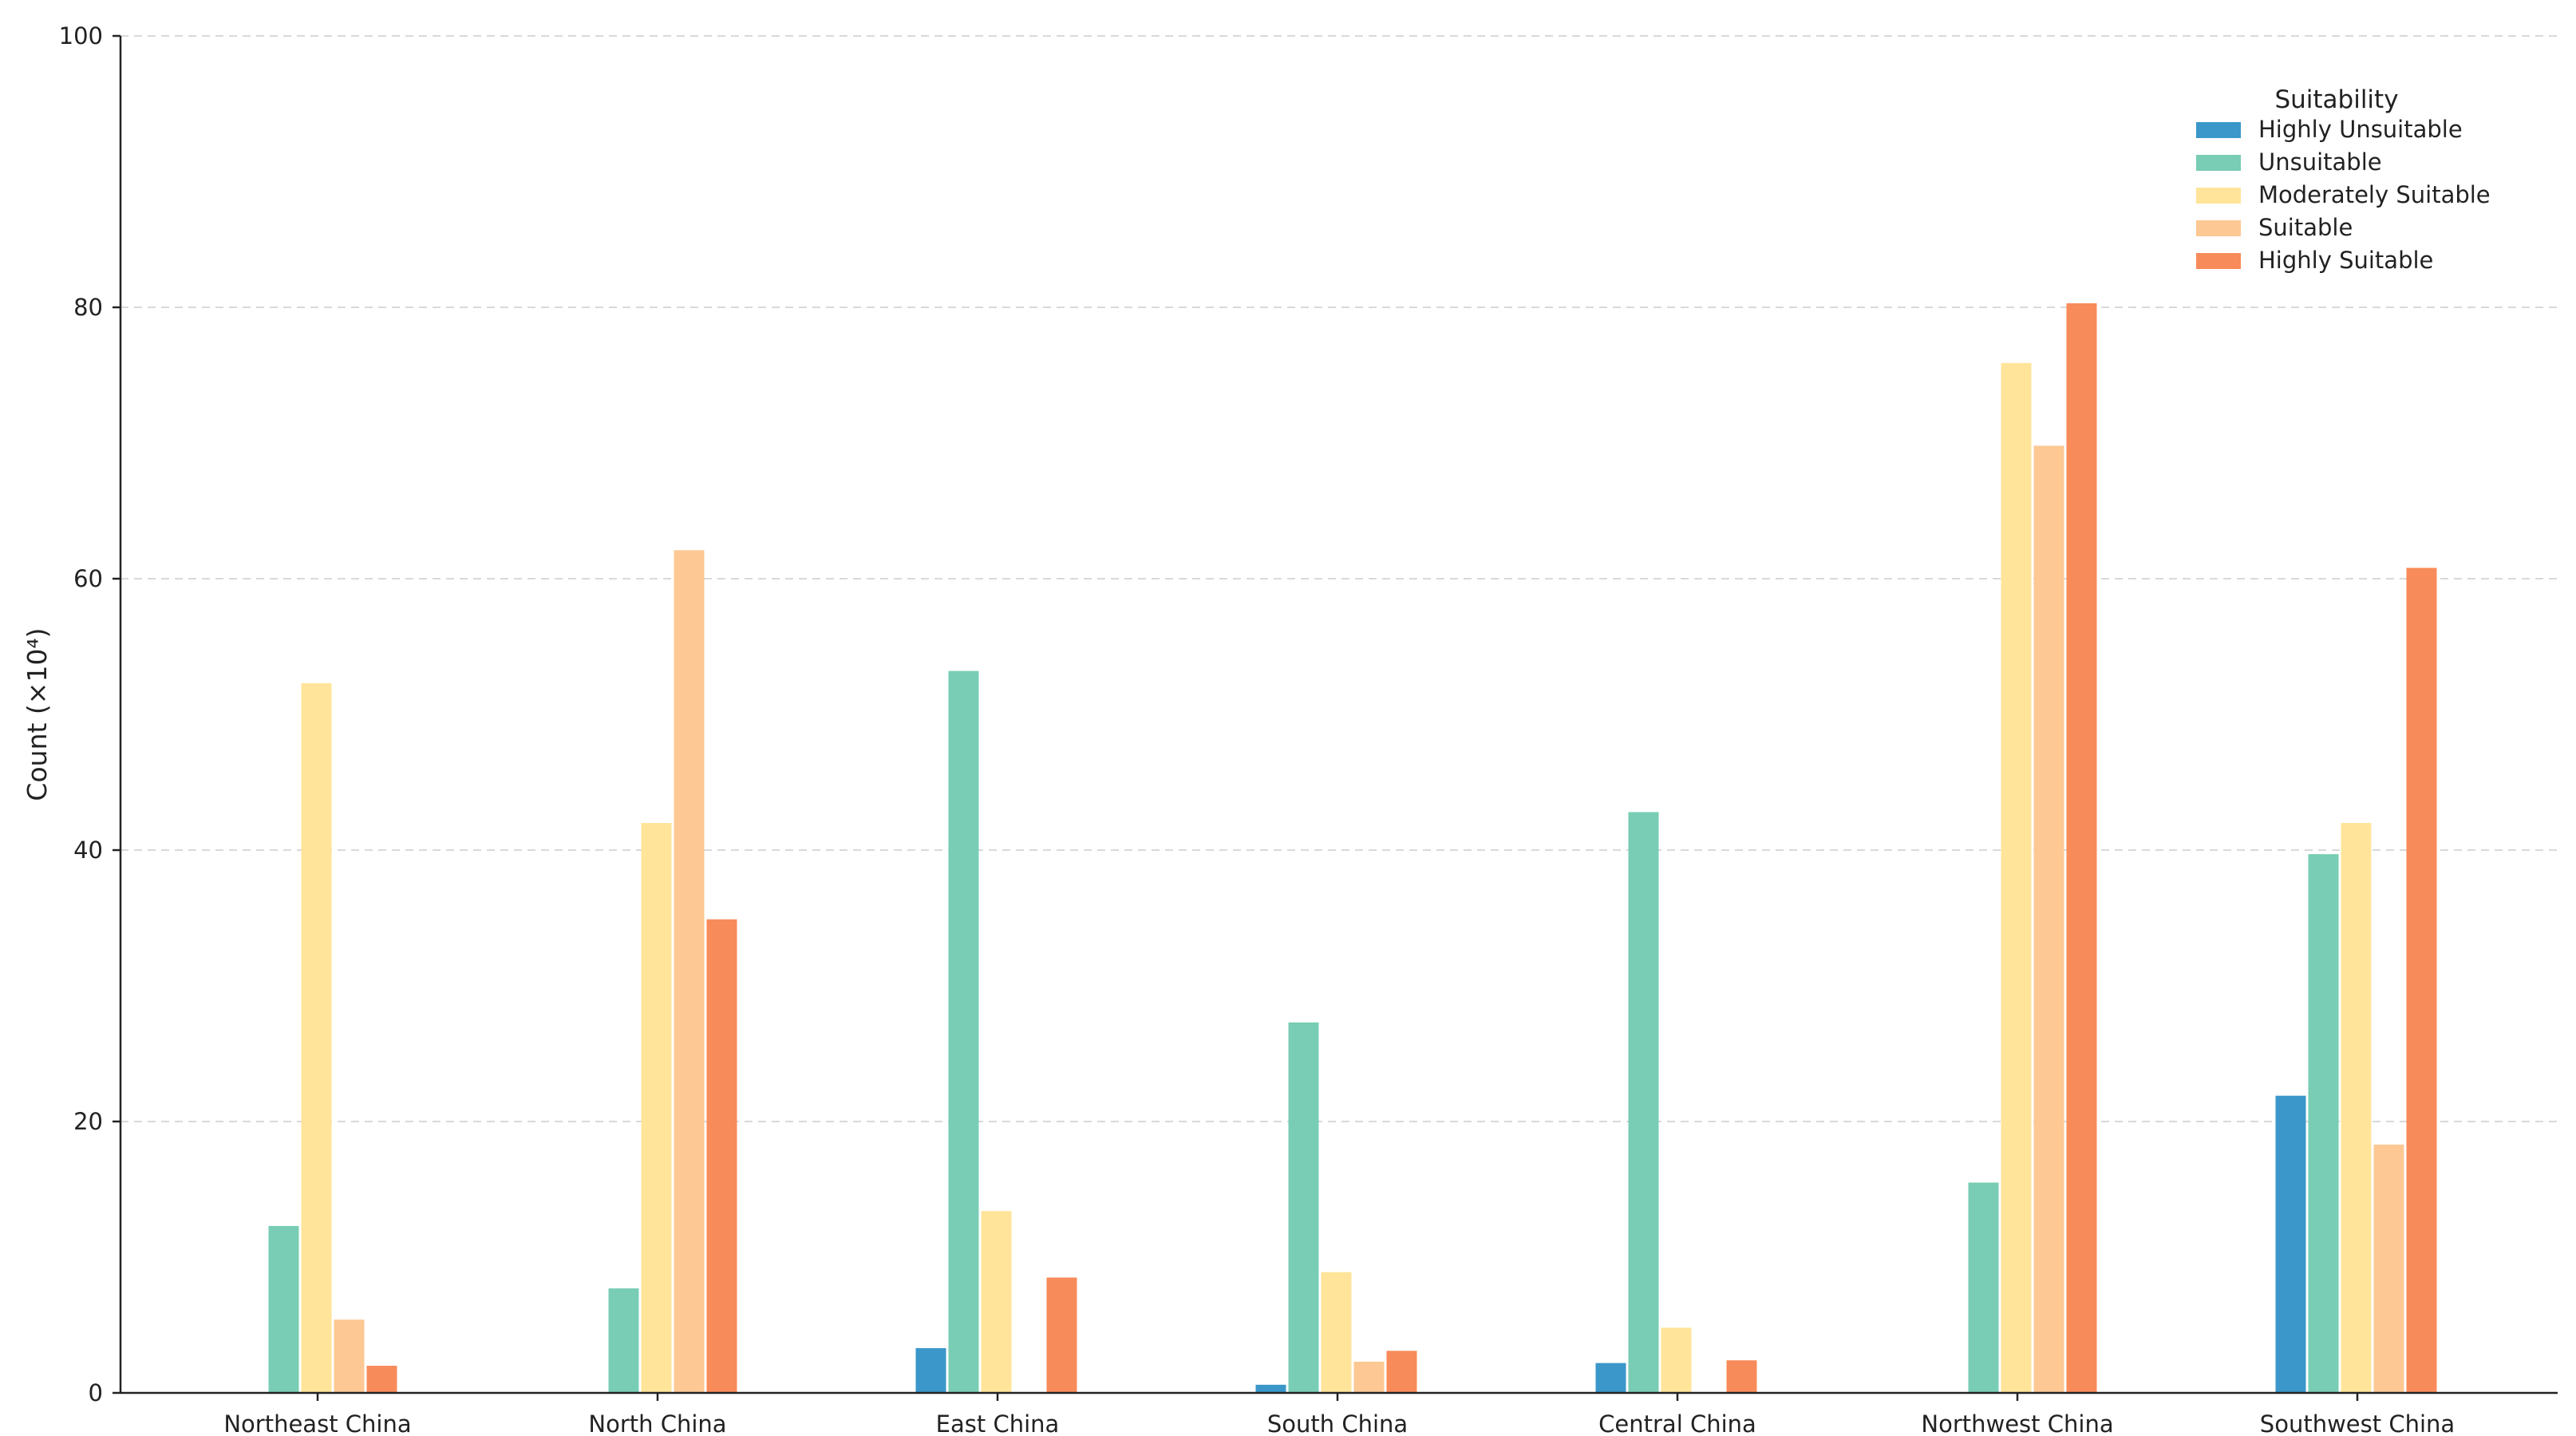 This screenshot has height=1436, width=2576. I want to click on x-tick-label: Southwest China, so click(2357, 1423).